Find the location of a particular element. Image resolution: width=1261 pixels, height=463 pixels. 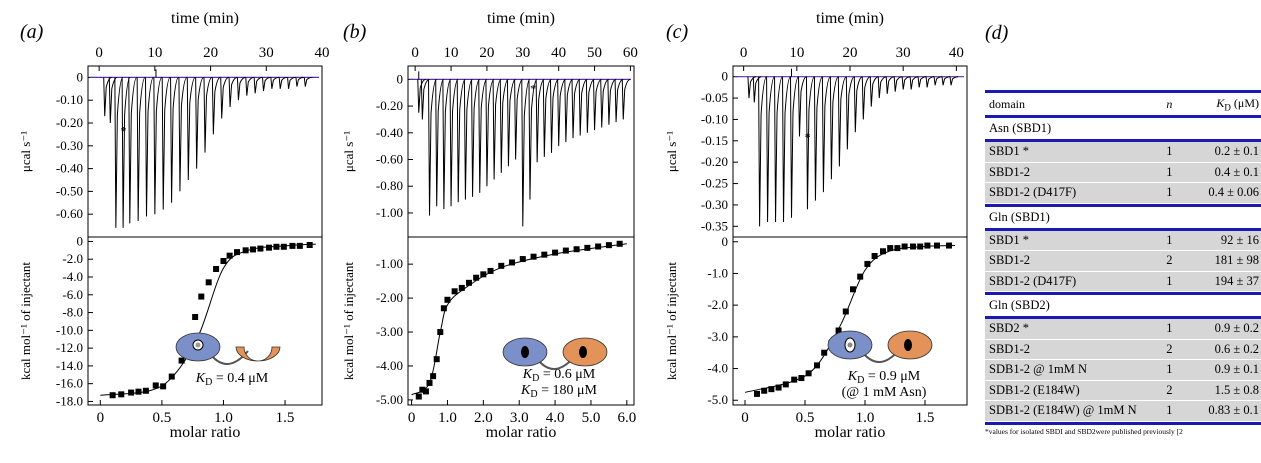

bottom-y-tick-label: -14.0 is located at coordinates (69, 365).